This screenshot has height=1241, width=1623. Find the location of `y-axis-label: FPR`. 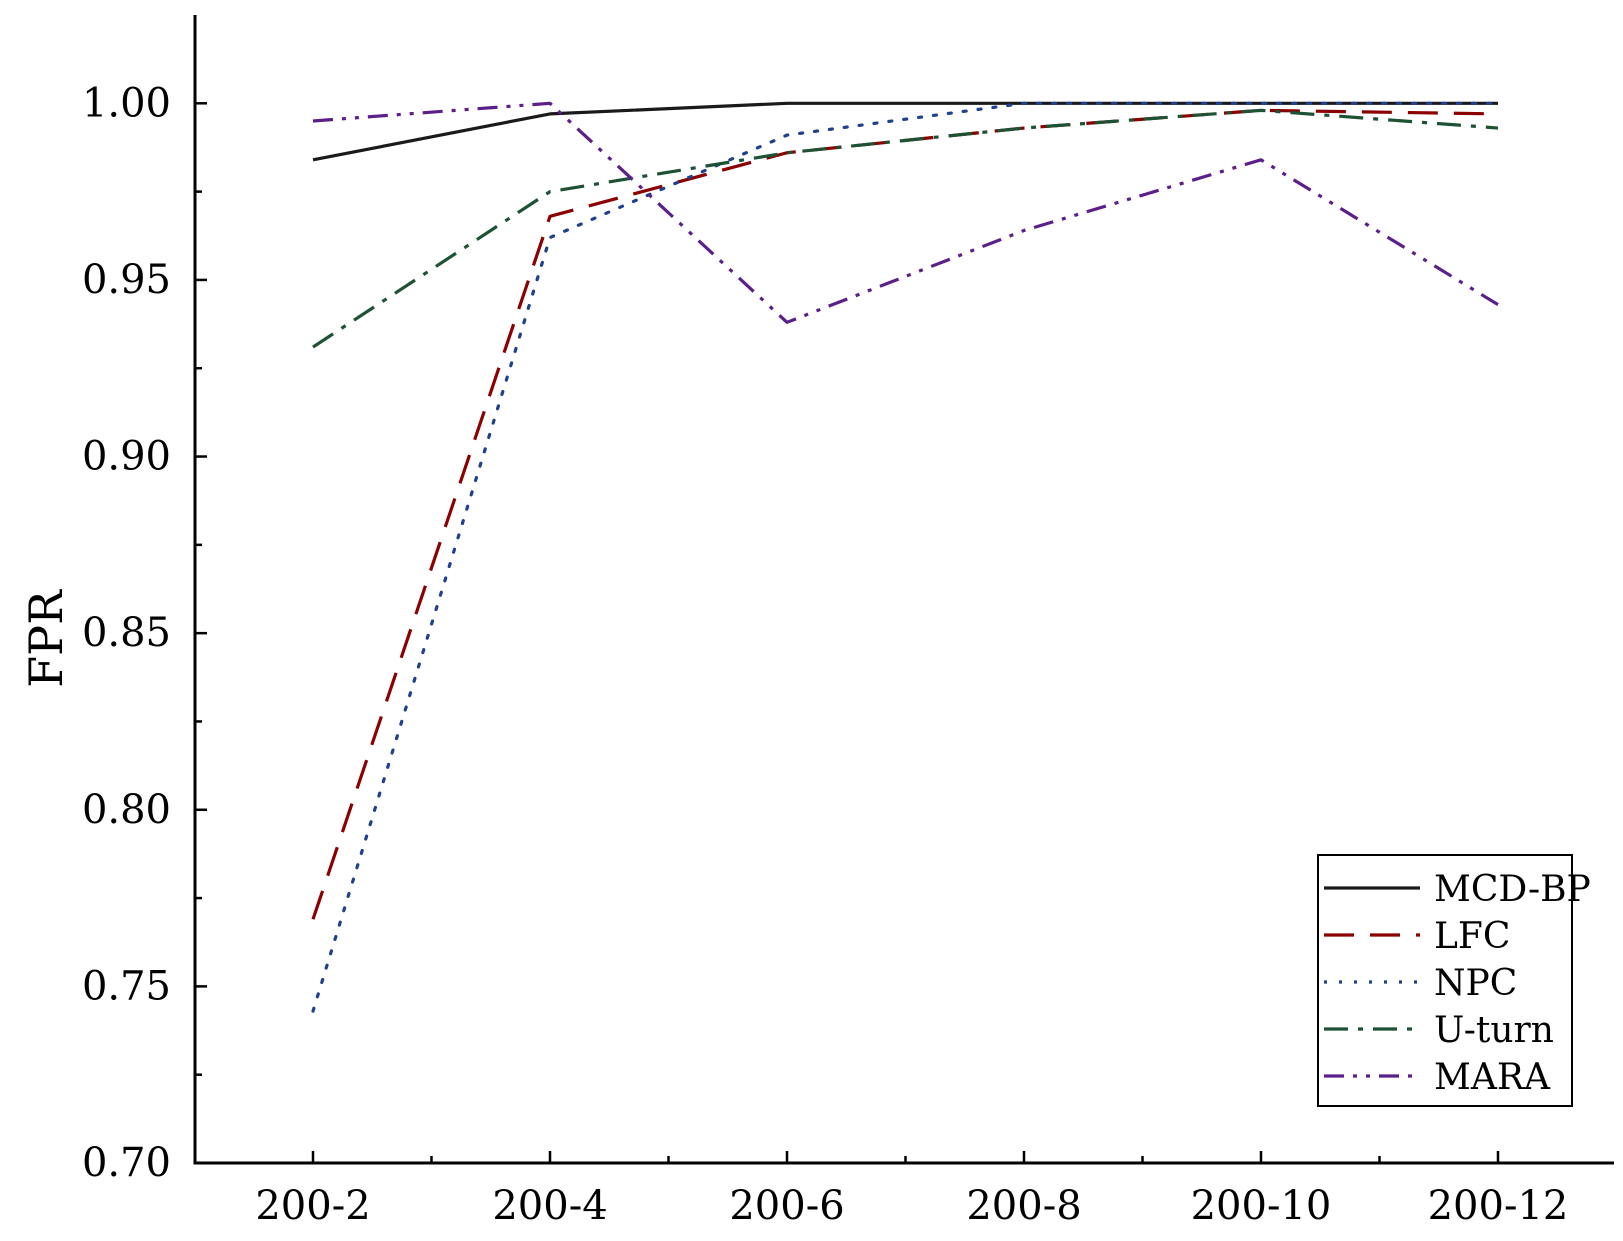

y-axis-label: FPR is located at coordinates (46, 638).